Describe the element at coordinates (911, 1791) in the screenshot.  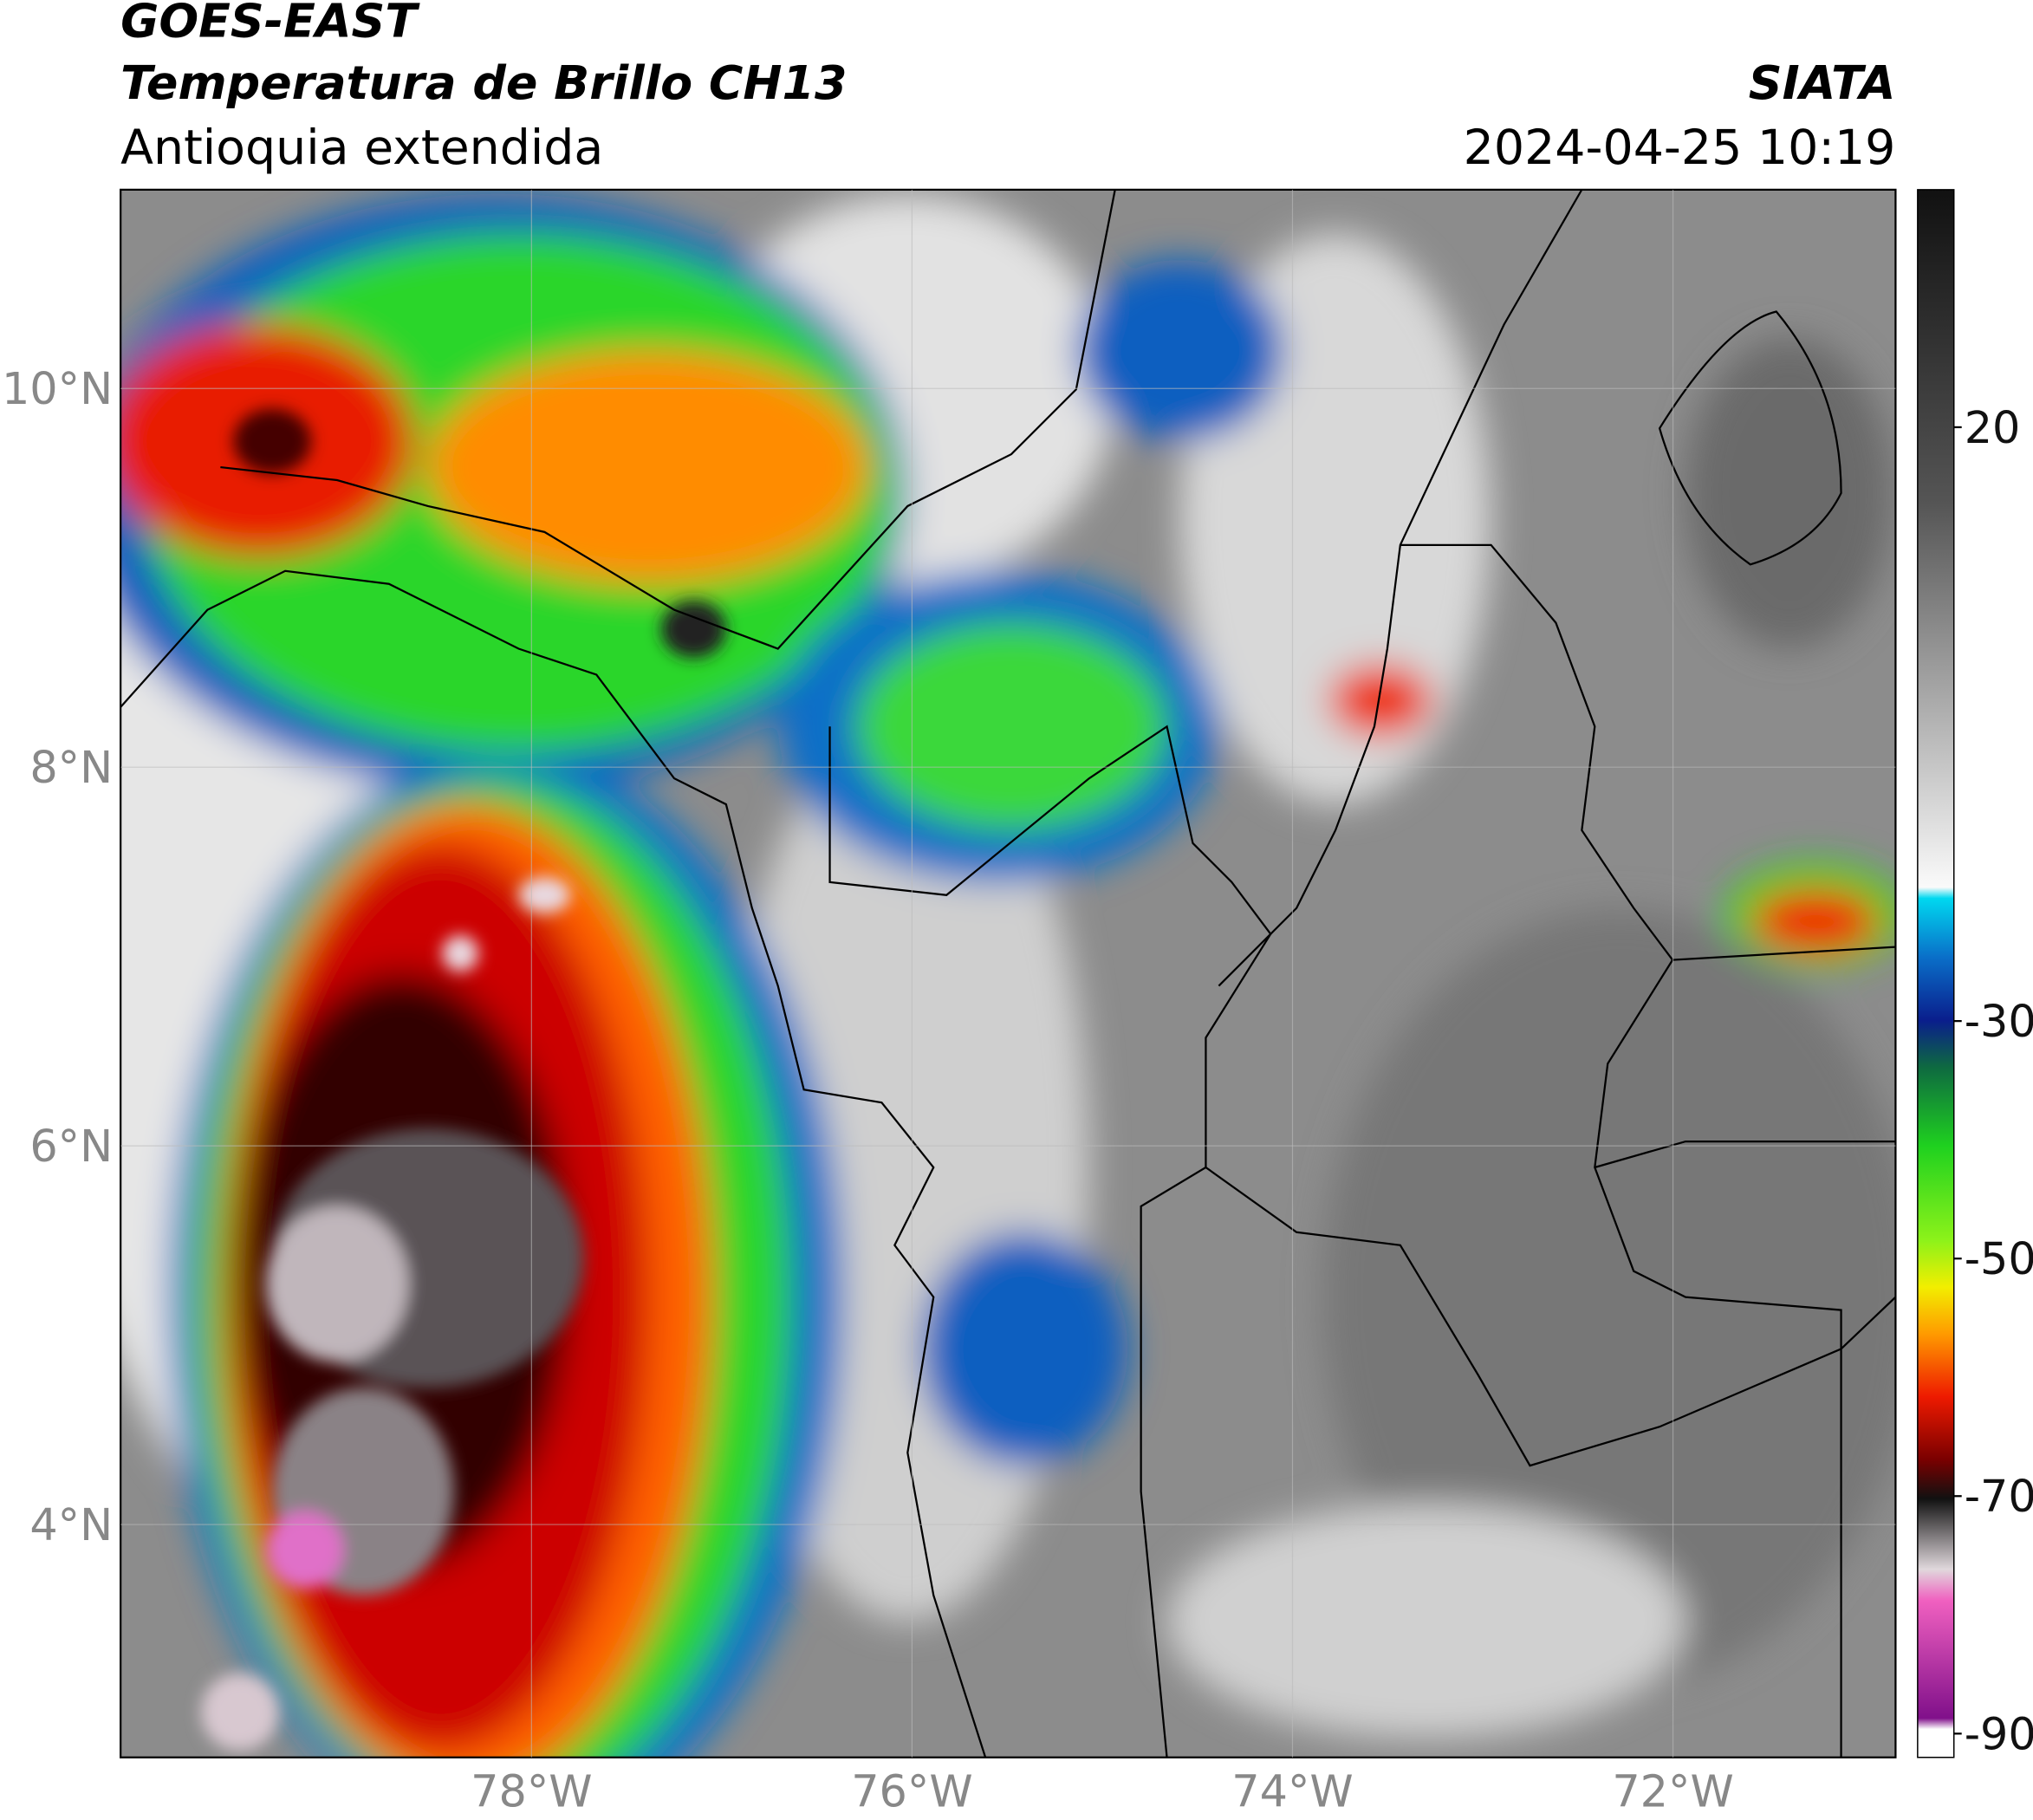
I see `lon-tick-label: 76°W` at that location.